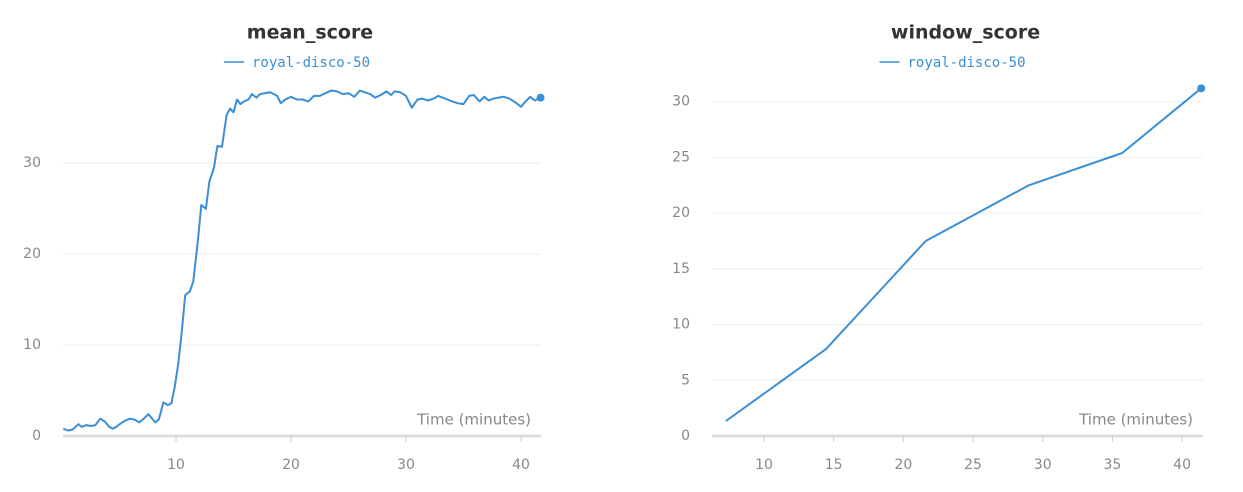 This screenshot has height=492, width=1243. What do you see at coordinates (685, 380) in the screenshot?
I see `y-tick-label: 5` at bounding box center [685, 380].